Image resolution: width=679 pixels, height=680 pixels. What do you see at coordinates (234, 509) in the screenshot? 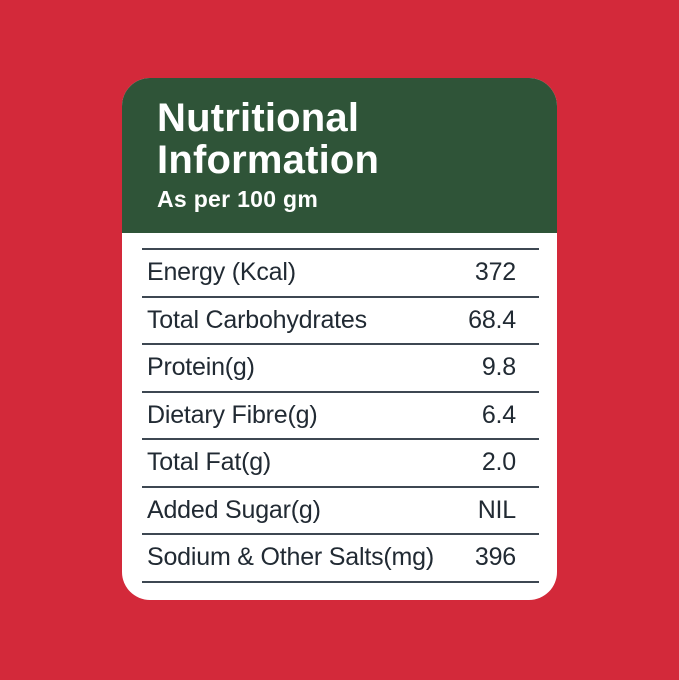
I see `row-label: Added Sugar(g)` at bounding box center [234, 509].